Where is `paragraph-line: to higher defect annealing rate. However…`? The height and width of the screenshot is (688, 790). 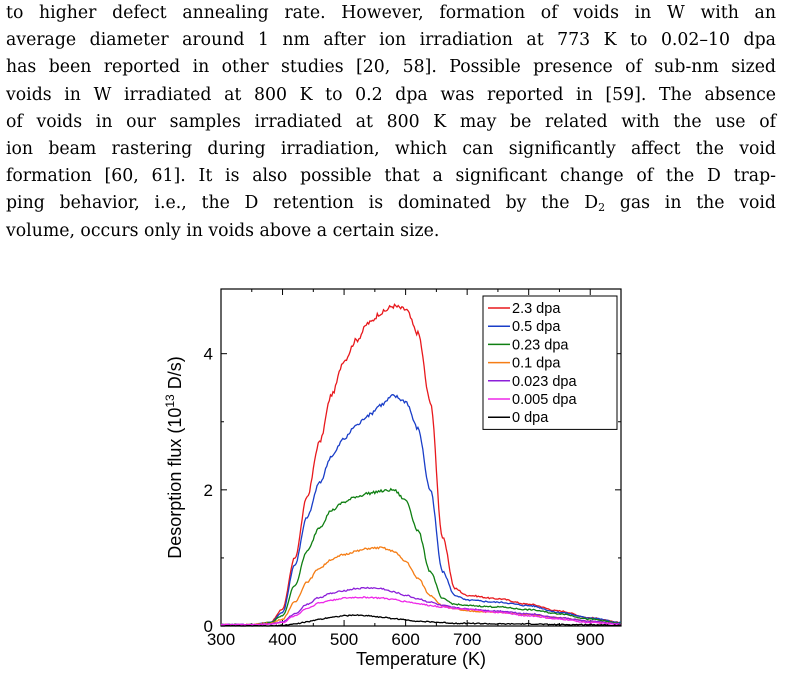 paragraph-line: to higher defect annealing rate. However… is located at coordinates (391, 13).